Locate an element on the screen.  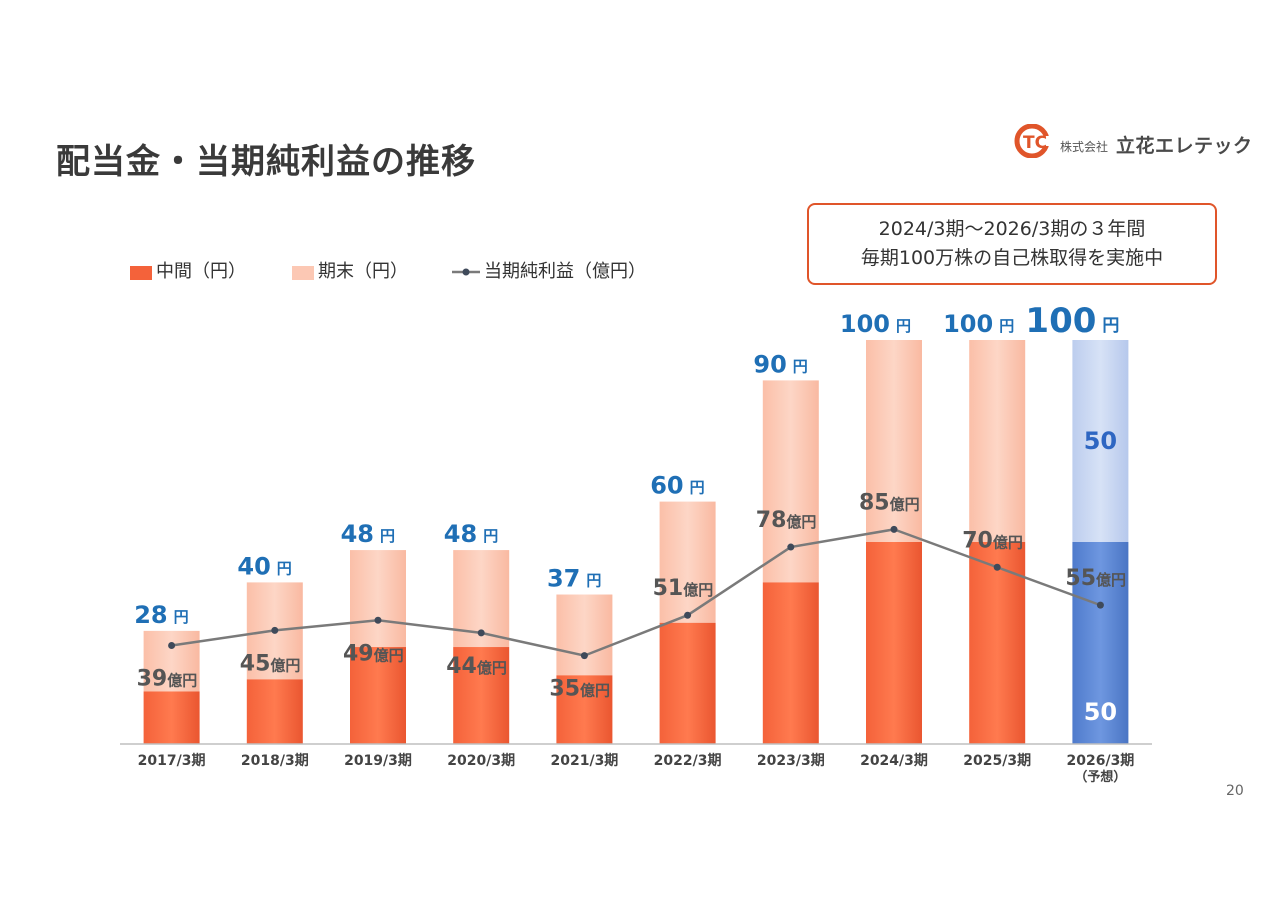
logo-mark-text: TC is located at coordinates (1035, 143).